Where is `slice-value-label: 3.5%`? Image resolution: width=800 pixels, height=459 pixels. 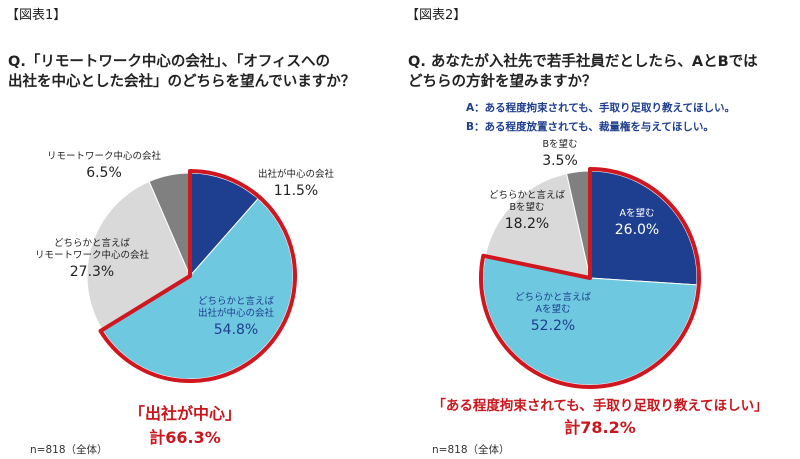
slice-value-label: 3.5% is located at coordinates (560, 161).